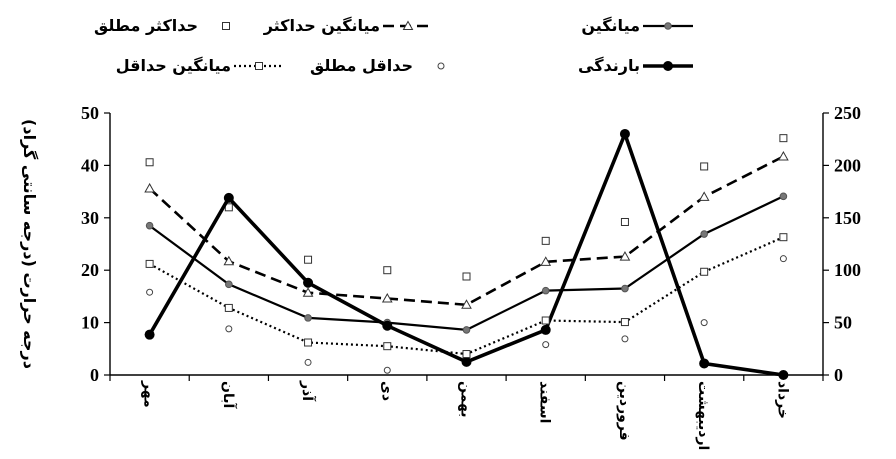 The height and width of the screenshot is (459, 896). Describe the element at coordinates (386, 391) in the screenshot. I see `category-label: دی` at that location.